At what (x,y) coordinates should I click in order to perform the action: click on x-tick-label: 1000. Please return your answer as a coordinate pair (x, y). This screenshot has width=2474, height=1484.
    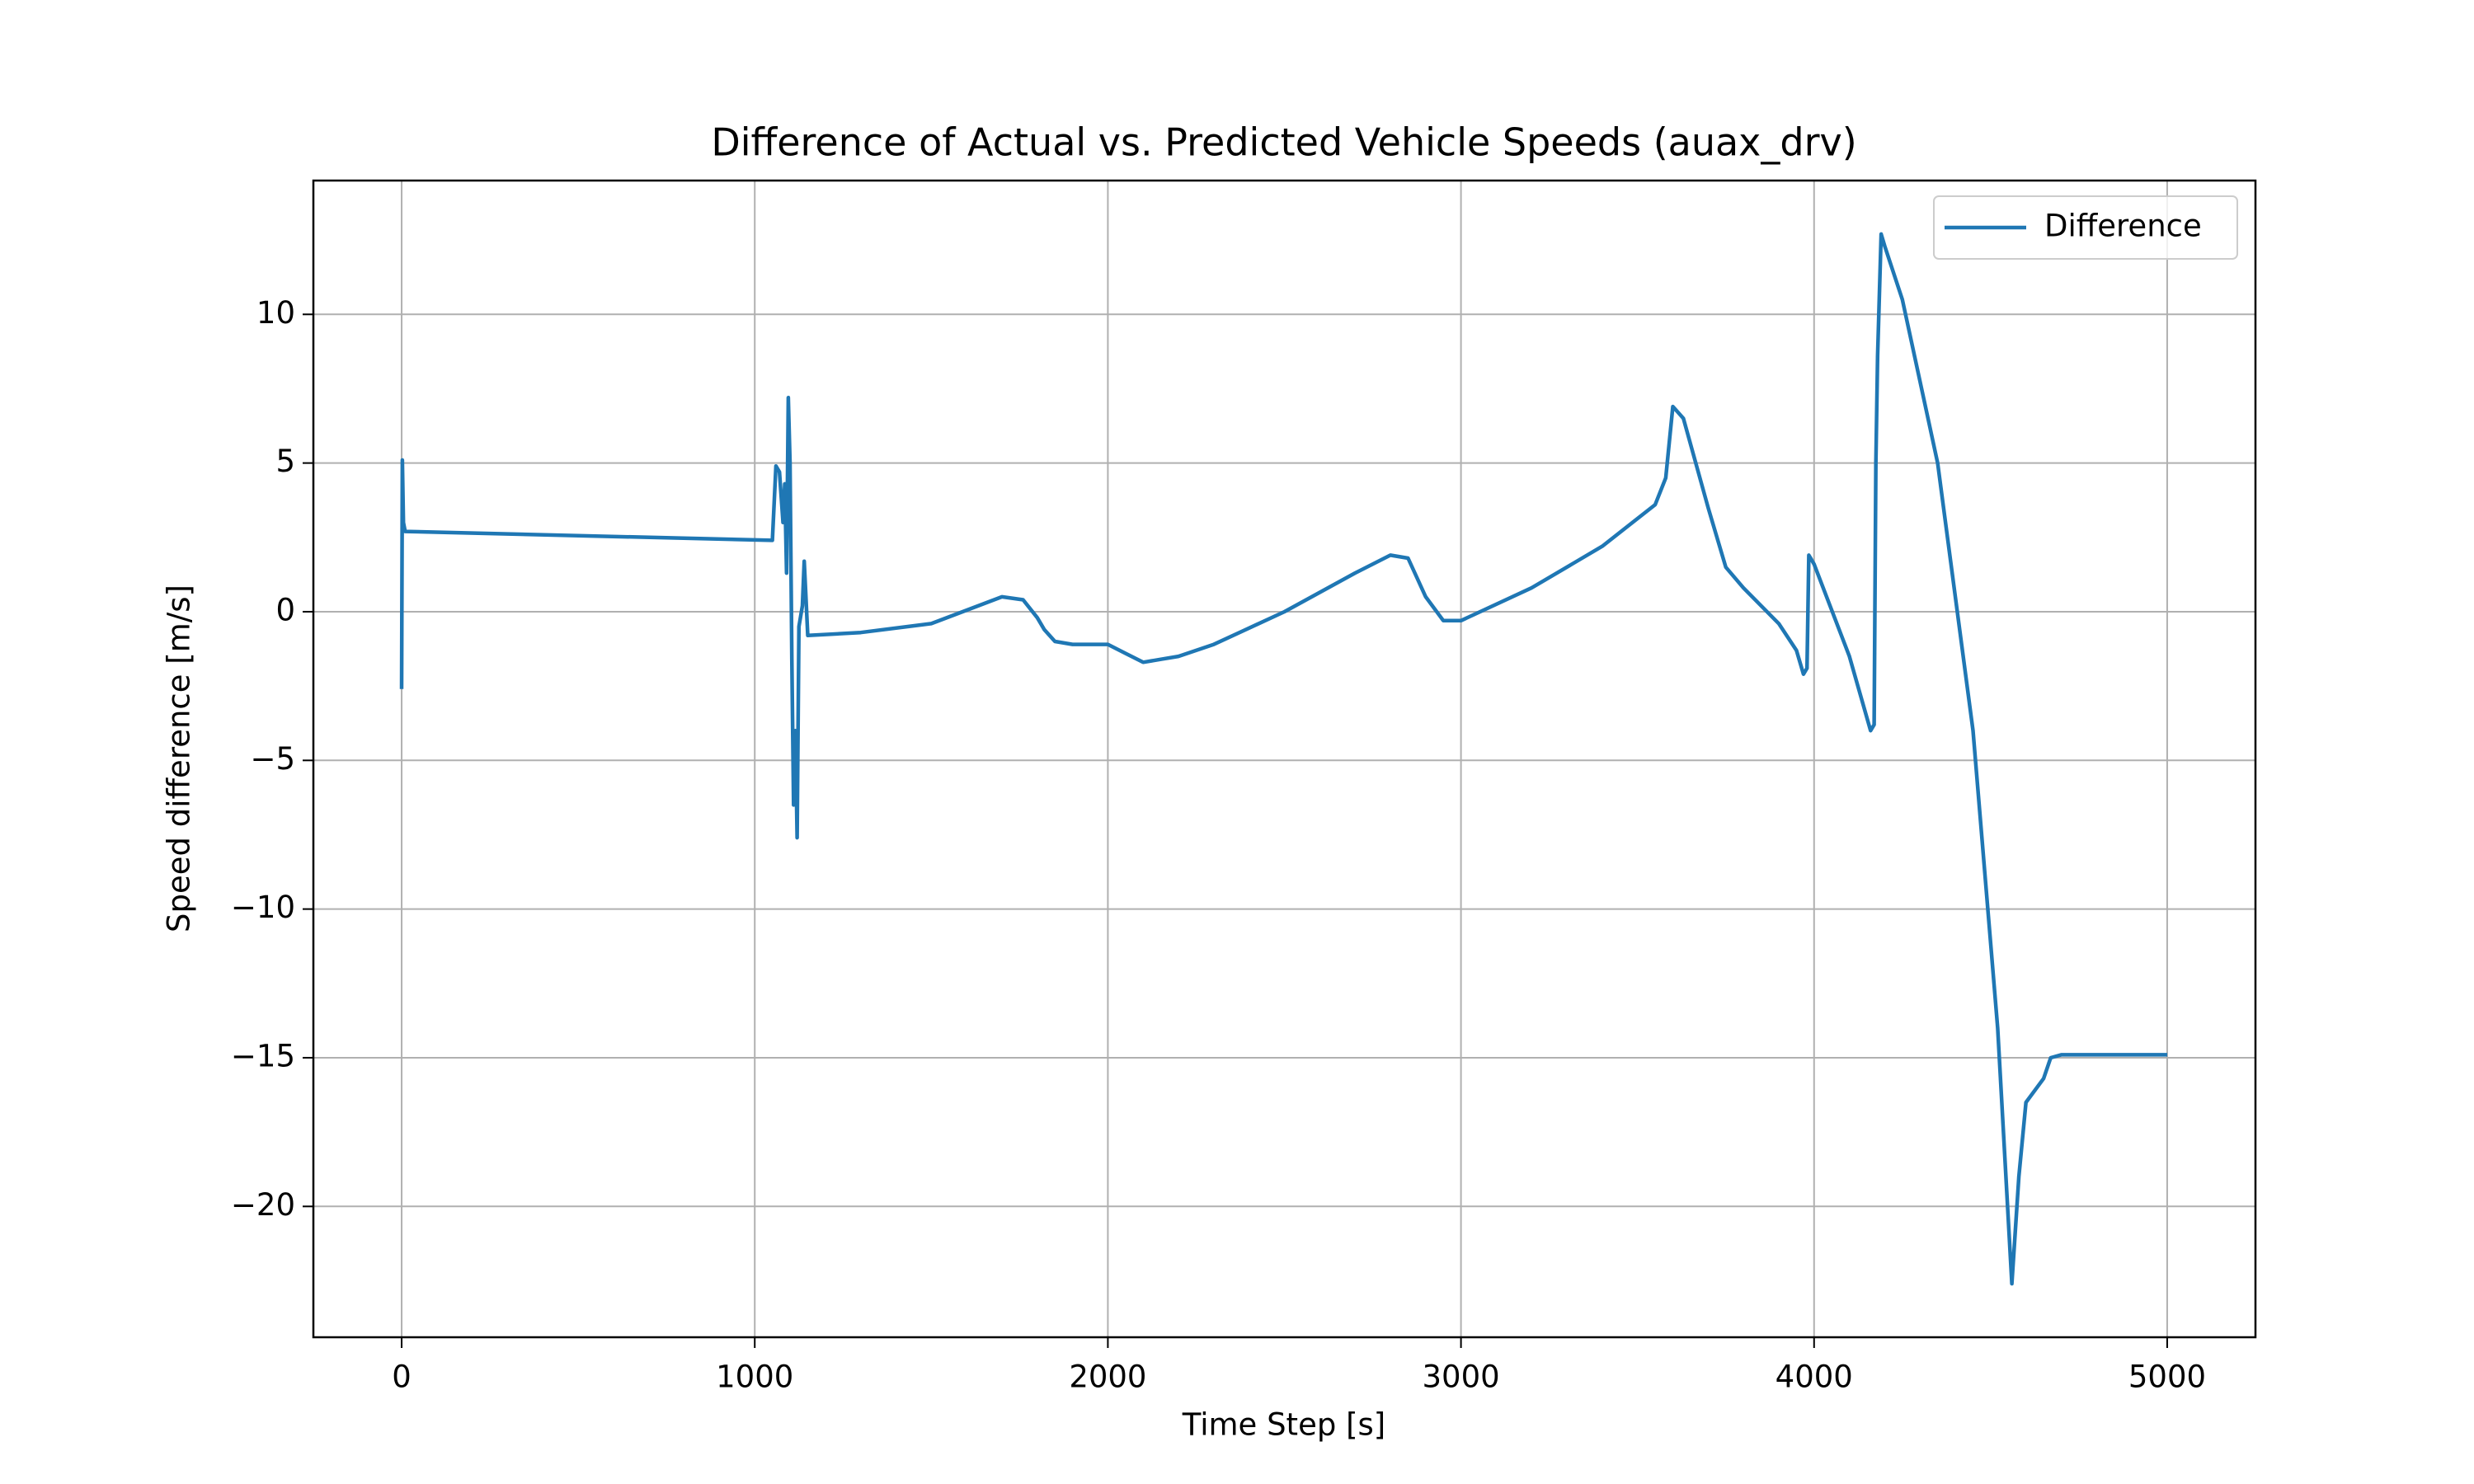
    Looking at the image, I should click on (754, 1377).